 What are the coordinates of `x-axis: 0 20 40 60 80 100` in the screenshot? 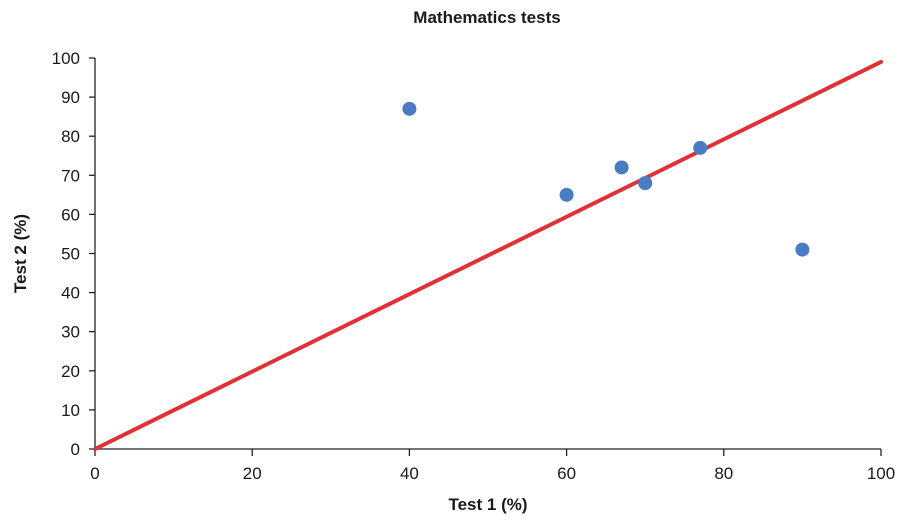 It's located at (492, 465).